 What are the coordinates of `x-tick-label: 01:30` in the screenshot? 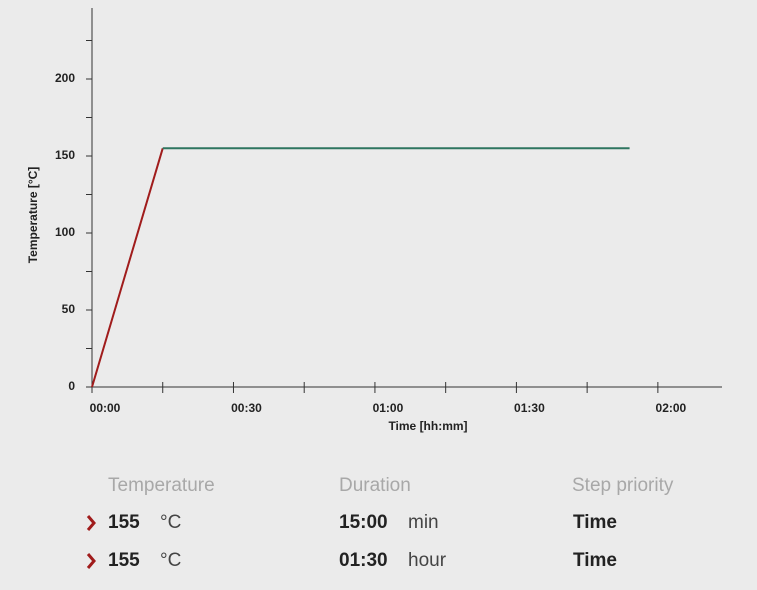 It's located at (529, 408).